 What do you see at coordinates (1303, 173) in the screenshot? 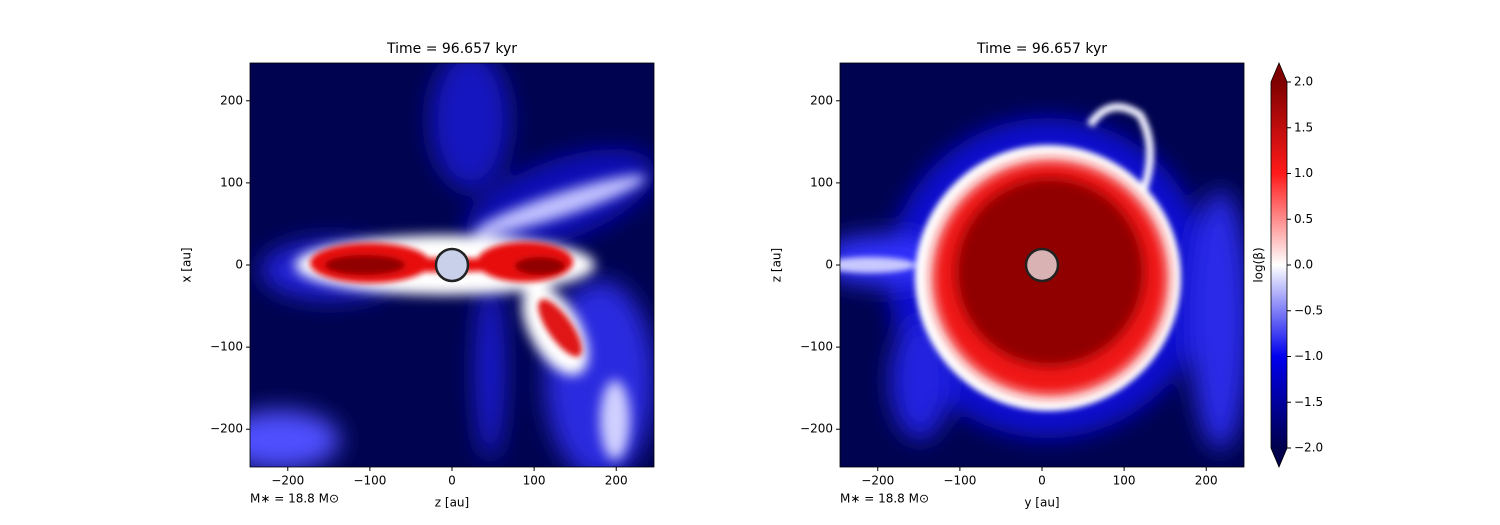
I see `colorbar-tick-label: 1.0` at bounding box center [1303, 173].